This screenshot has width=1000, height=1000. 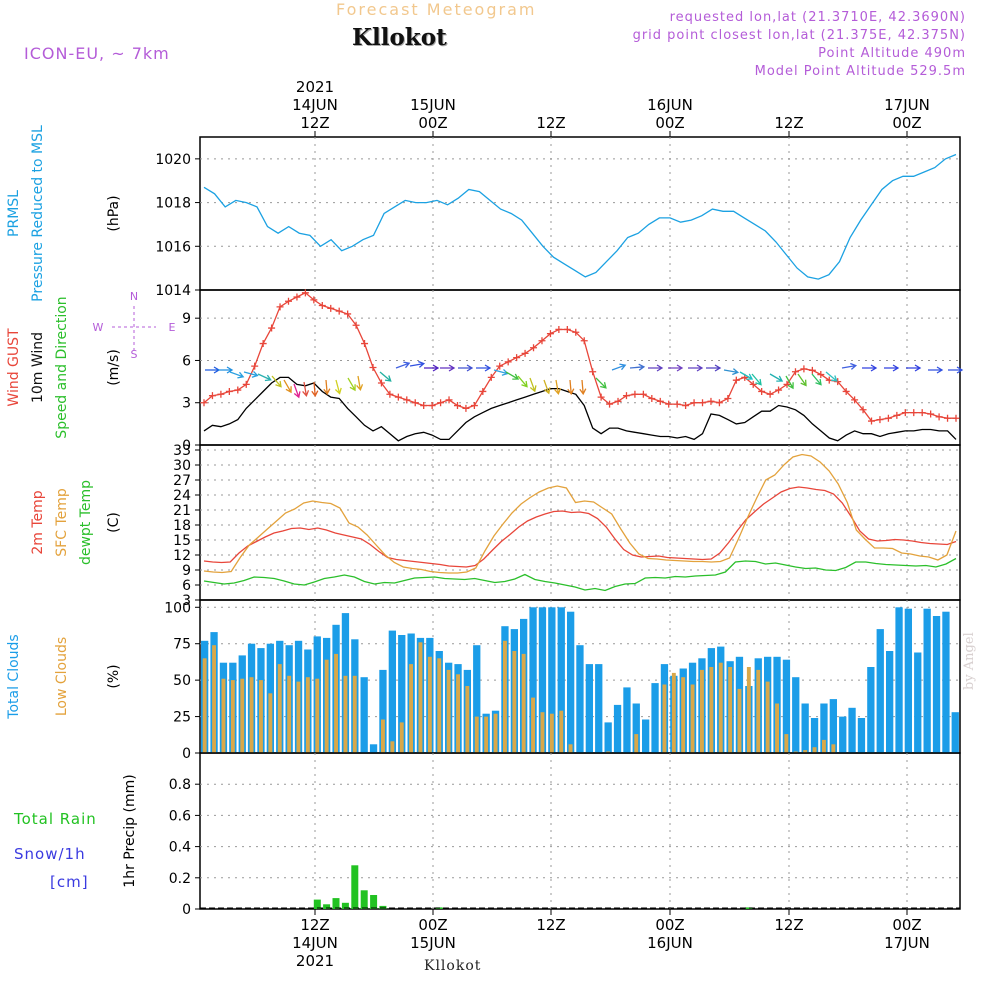 What do you see at coordinates (173, 204) in the screenshot?
I see `y-tick-label: 1018` at bounding box center [173, 204].